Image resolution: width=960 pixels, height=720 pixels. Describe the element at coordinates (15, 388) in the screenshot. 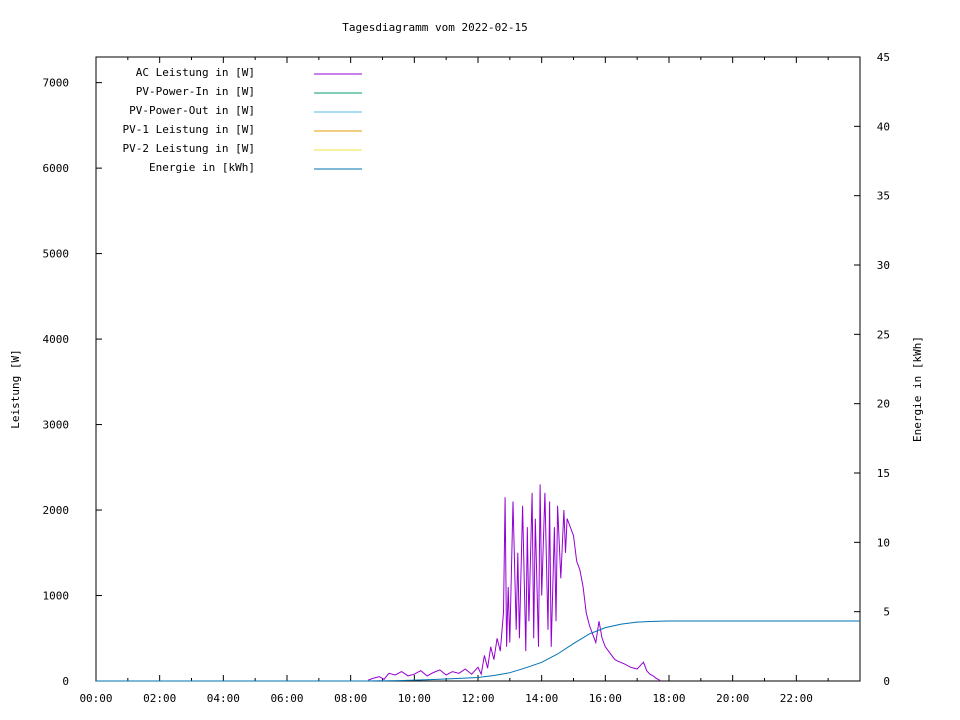

I see `y-axis-label: Leistung [W]` at that location.